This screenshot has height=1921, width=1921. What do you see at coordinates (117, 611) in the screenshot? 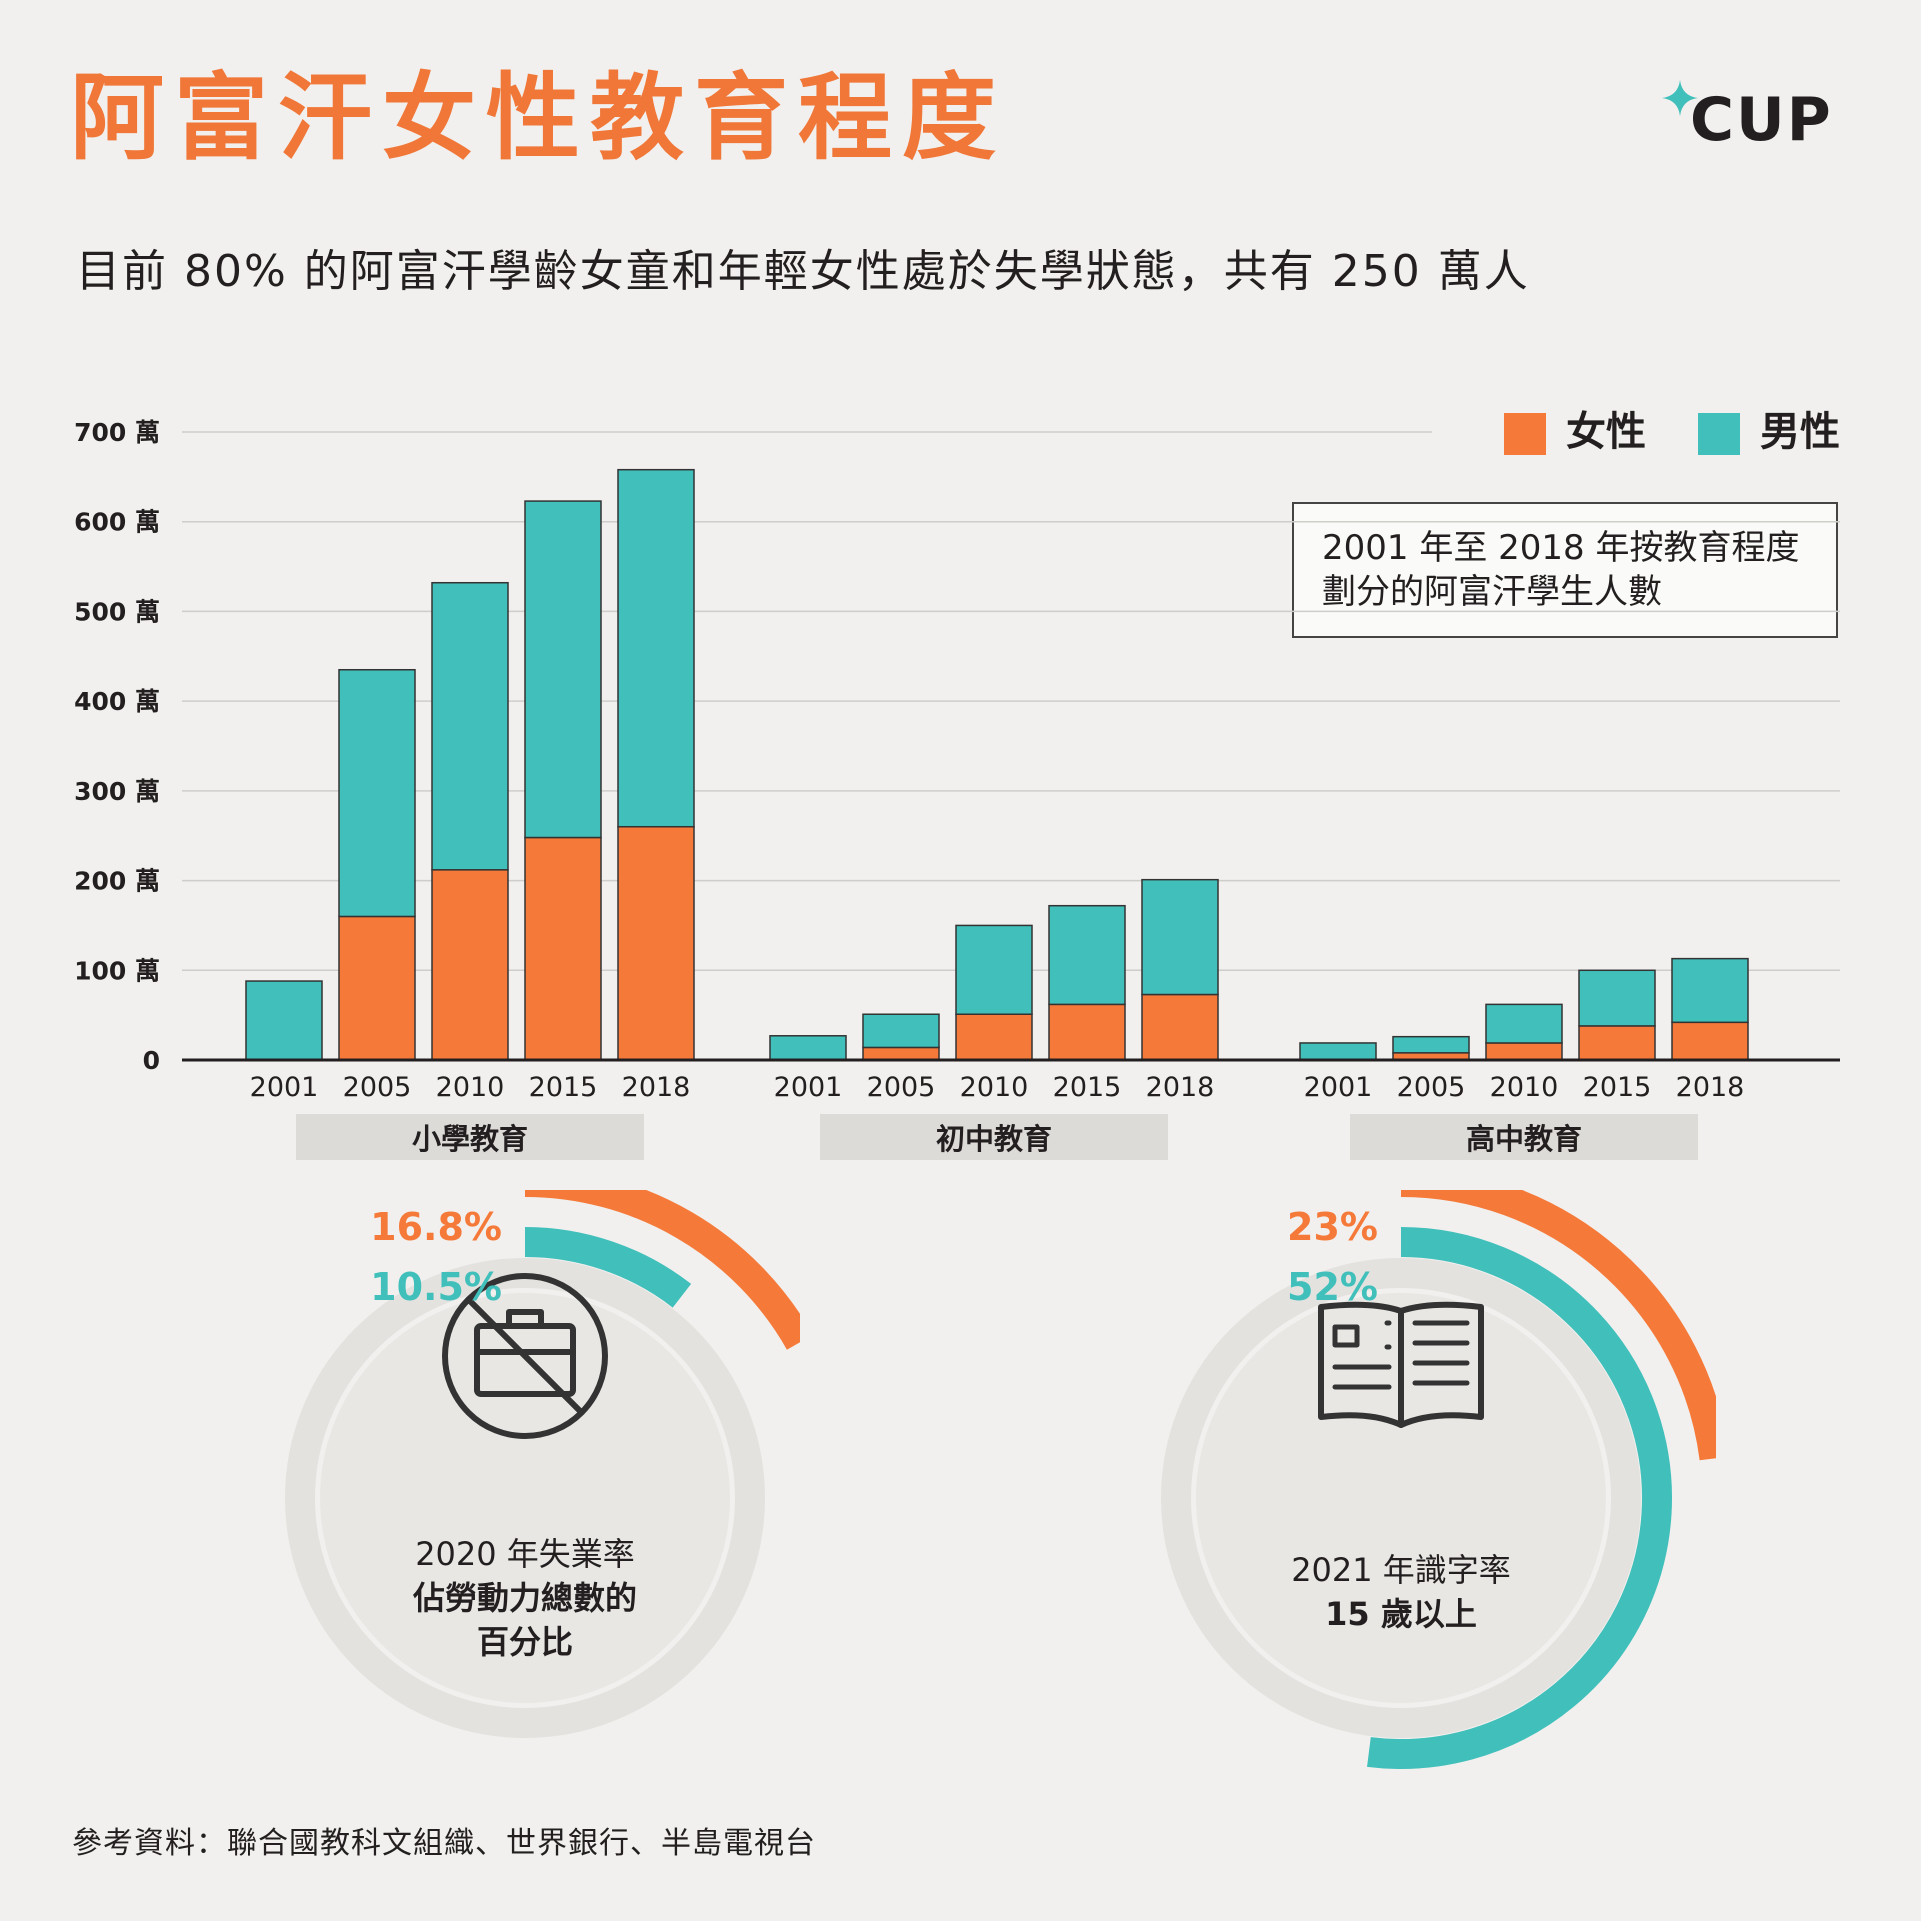
I see `y-tick-label: 500 萬` at bounding box center [117, 611].